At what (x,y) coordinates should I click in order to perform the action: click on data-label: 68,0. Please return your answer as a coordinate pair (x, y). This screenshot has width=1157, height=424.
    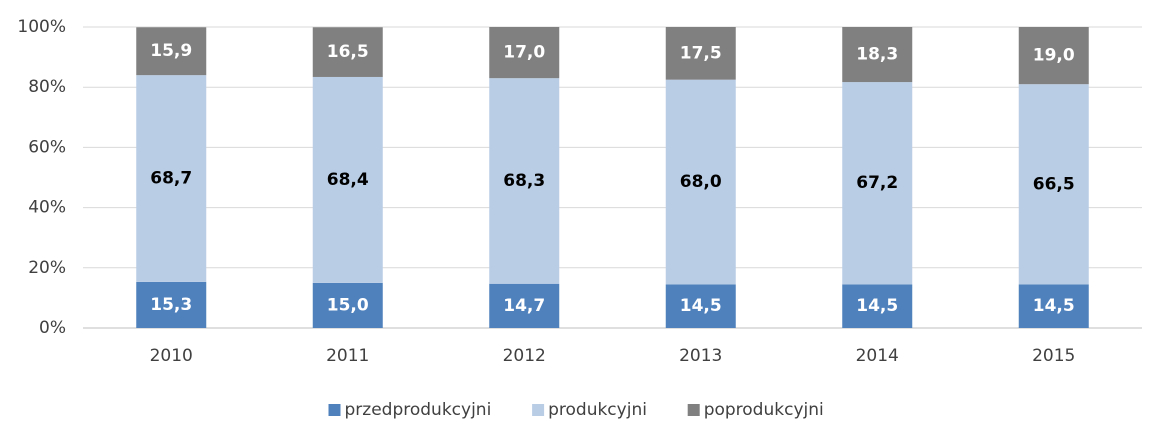
    Looking at the image, I should click on (701, 182).